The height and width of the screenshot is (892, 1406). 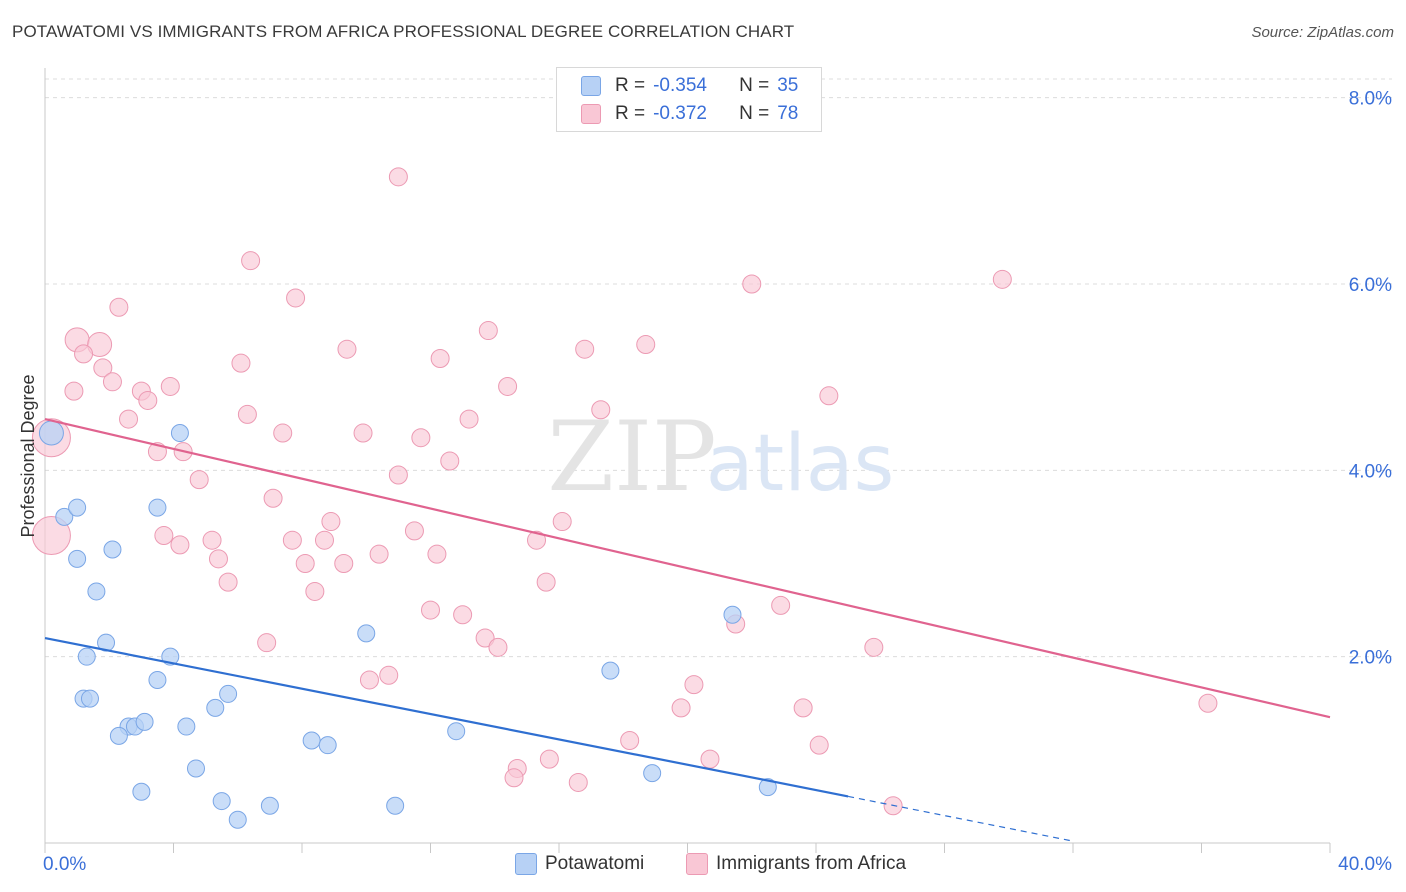 I want to click on watermark: ZIP atlas, so click(x=720, y=457).